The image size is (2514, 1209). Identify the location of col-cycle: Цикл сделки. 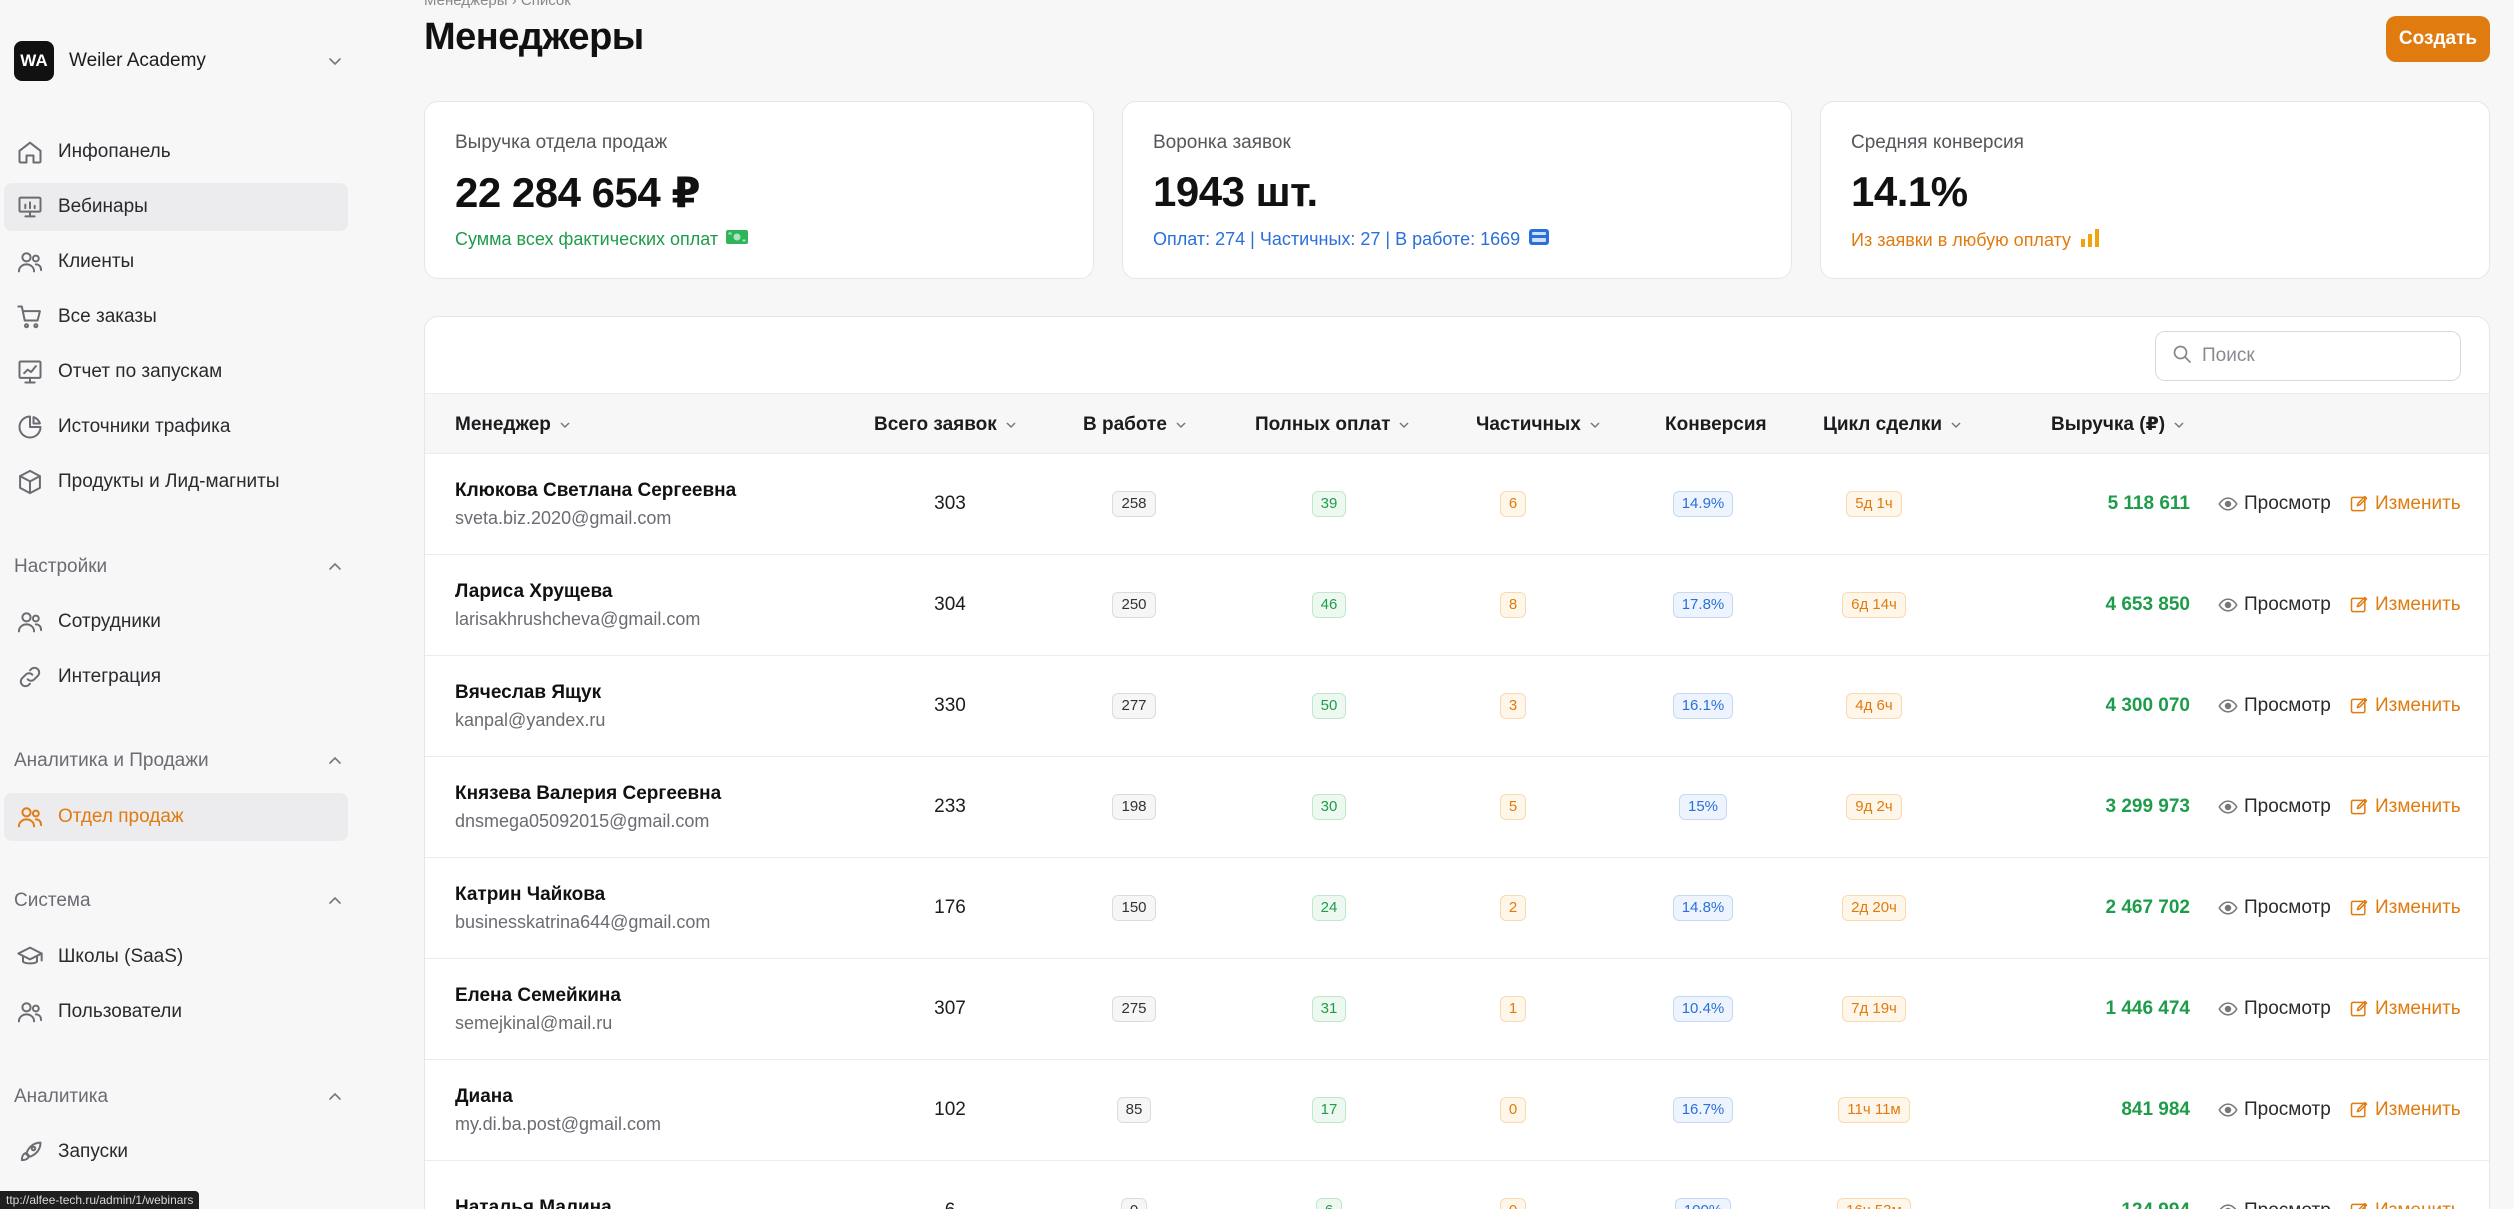
(1894, 424).